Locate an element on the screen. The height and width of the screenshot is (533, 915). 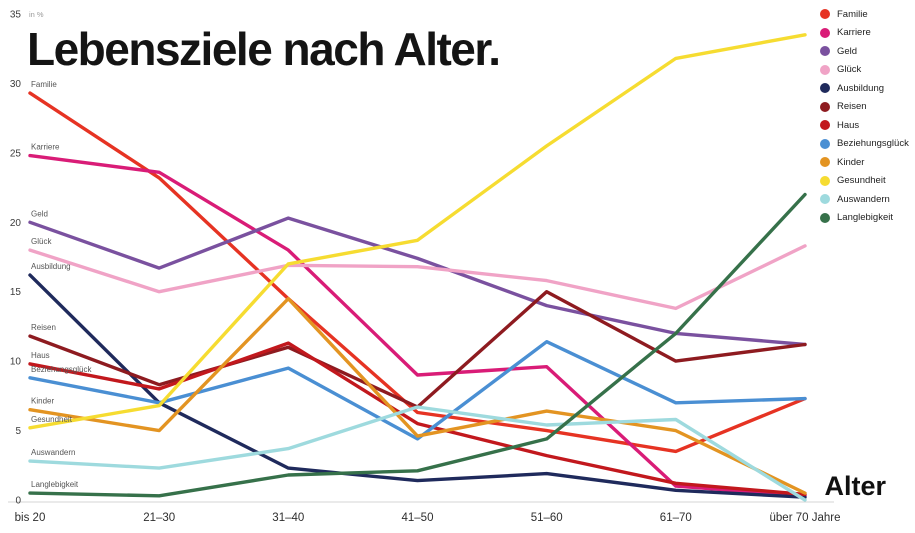
legend-label: Kinder is located at coordinates (851, 162).